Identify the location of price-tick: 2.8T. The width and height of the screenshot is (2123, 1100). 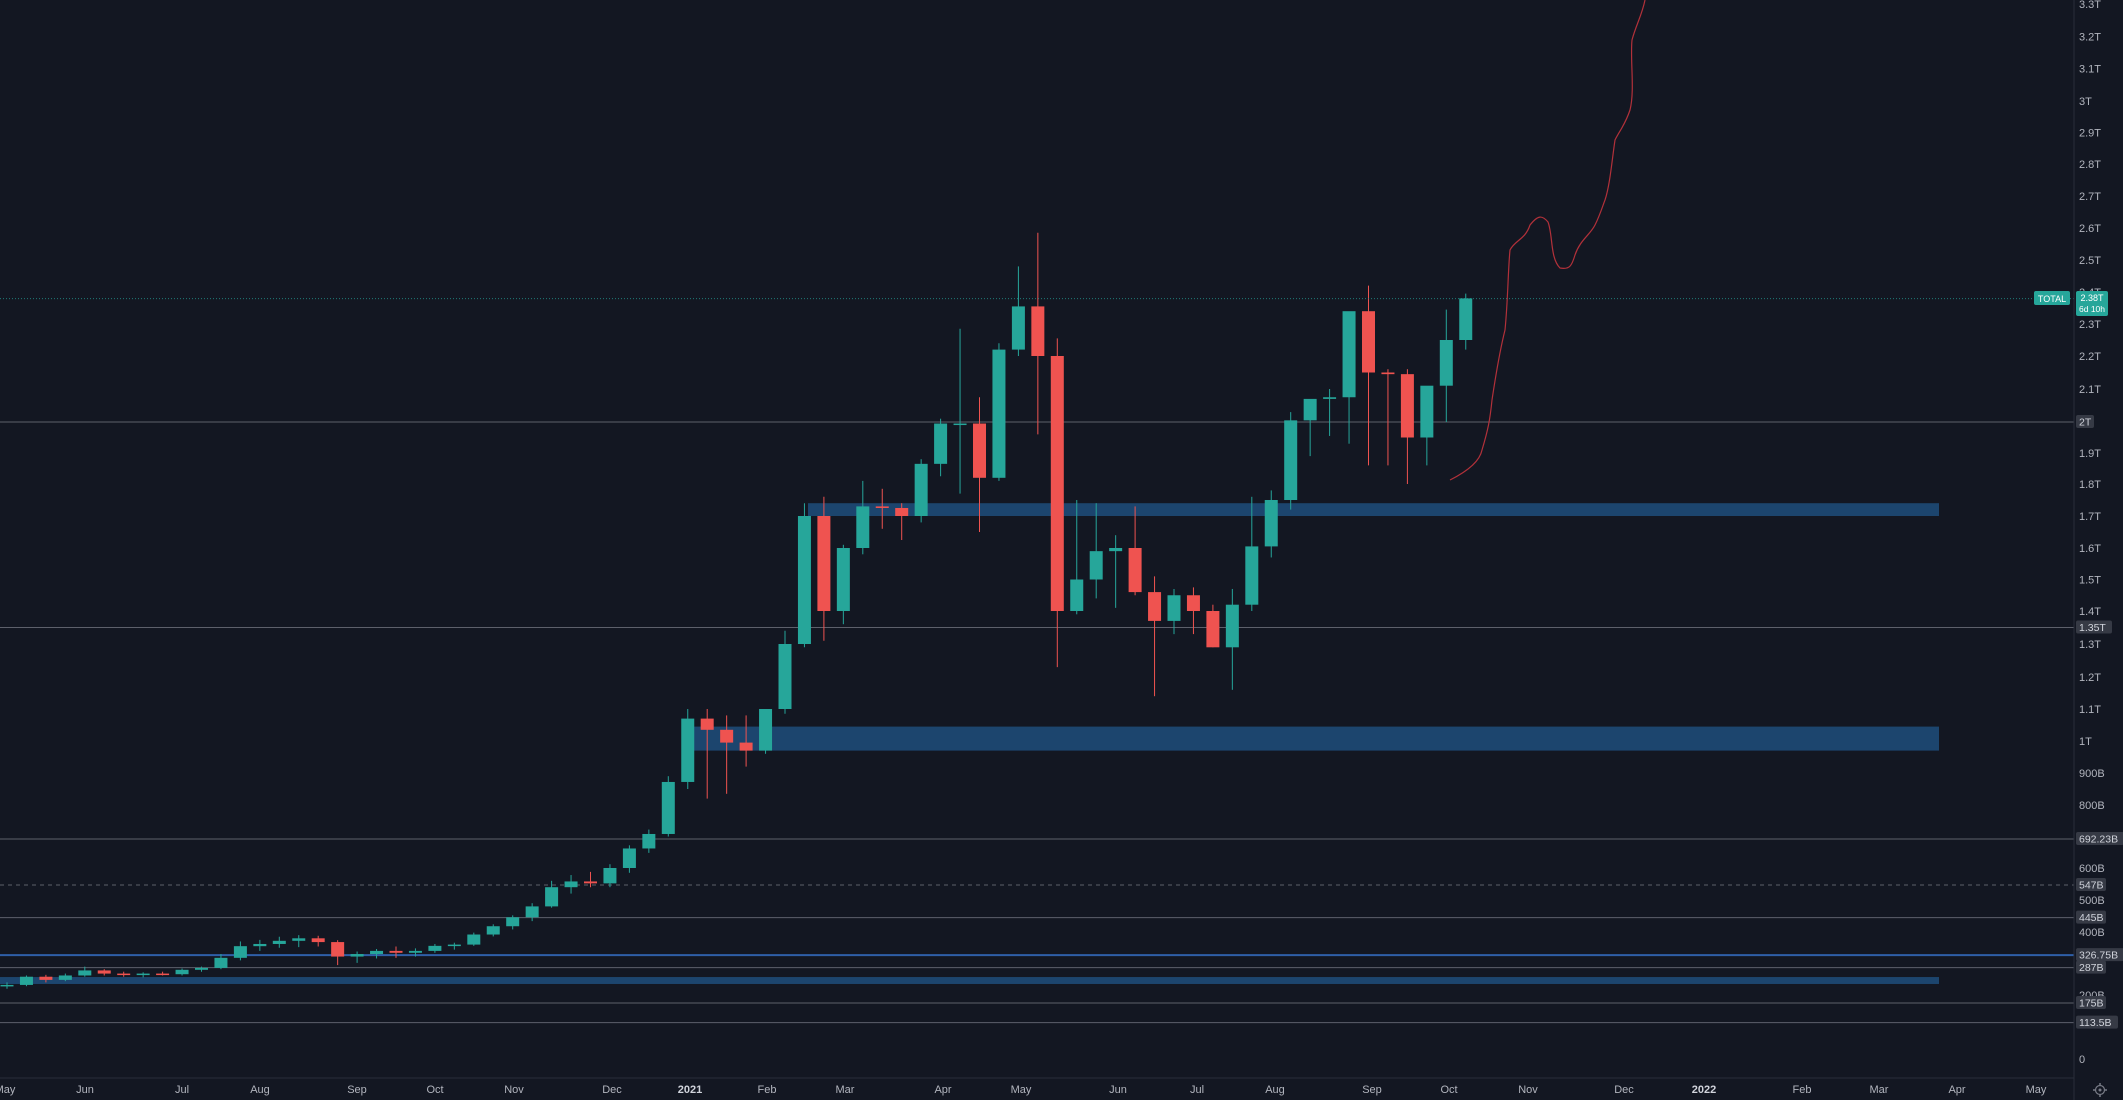
(2090, 165).